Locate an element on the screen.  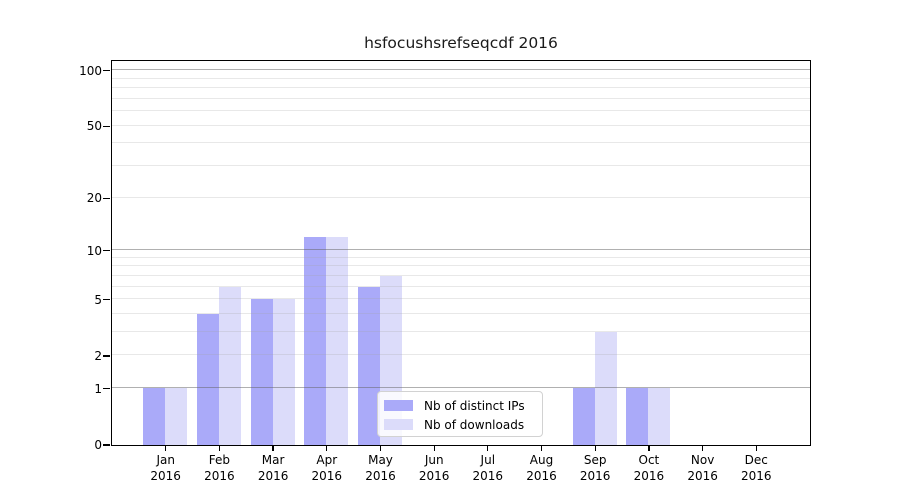
legend-row-distinct-ips: Nb of distinct IPs is located at coordinates (460, 405).